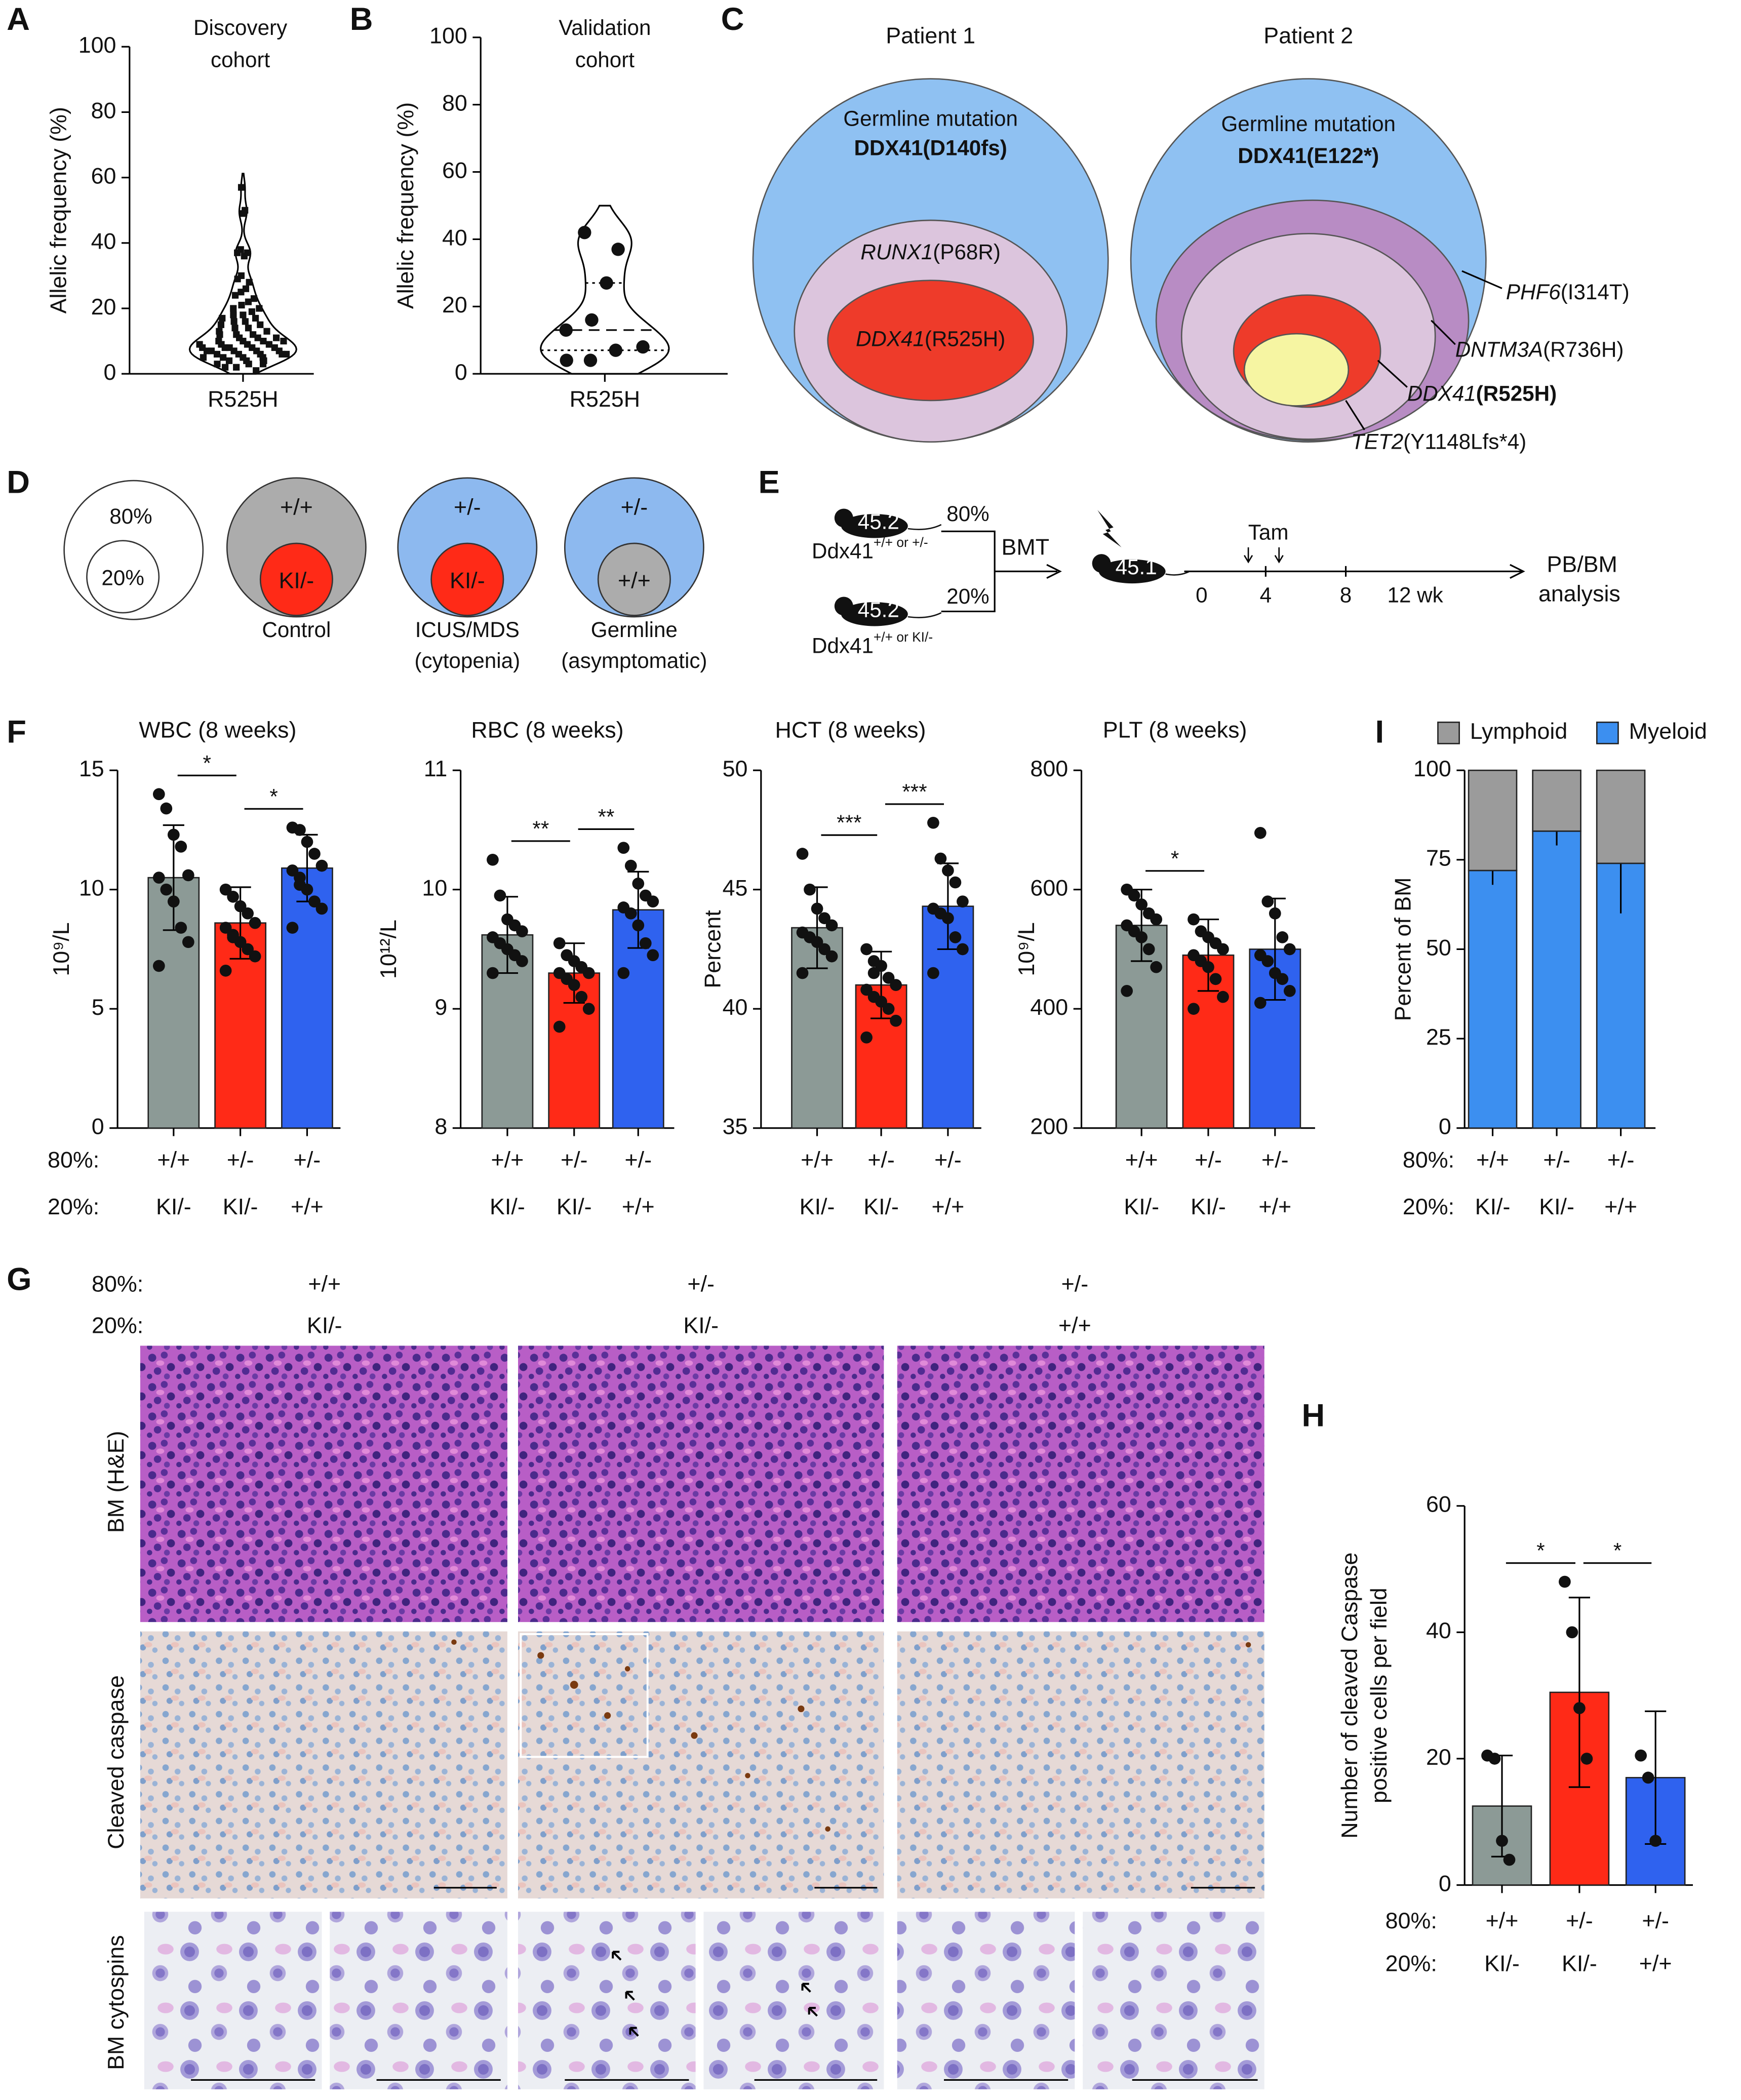 The height and width of the screenshot is (2100, 1741). What do you see at coordinates (901, 542) in the screenshot?
I see `genotype: +/+ or +/-` at bounding box center [901, 542].